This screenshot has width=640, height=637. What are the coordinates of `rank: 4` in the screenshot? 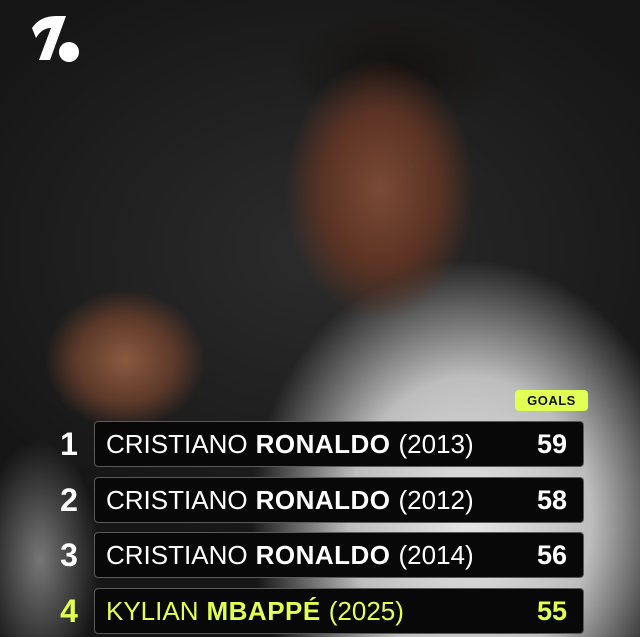 It's located at (69, 611).